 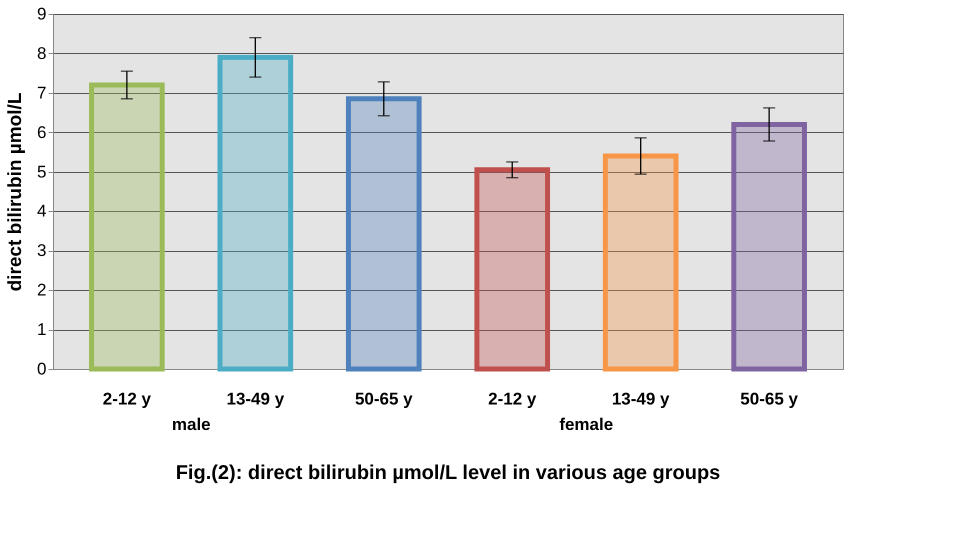 I want to click on y-tick-label: 7, so click(x=41, y=92).